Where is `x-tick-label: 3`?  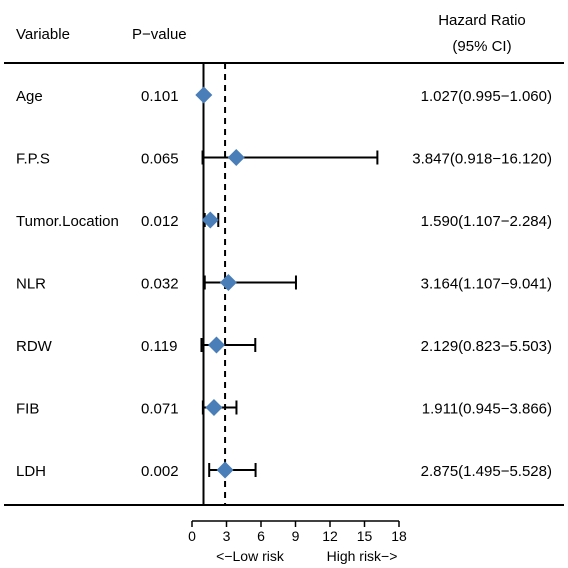
x-tick-label: 3 is located at coordinates (227, 536).